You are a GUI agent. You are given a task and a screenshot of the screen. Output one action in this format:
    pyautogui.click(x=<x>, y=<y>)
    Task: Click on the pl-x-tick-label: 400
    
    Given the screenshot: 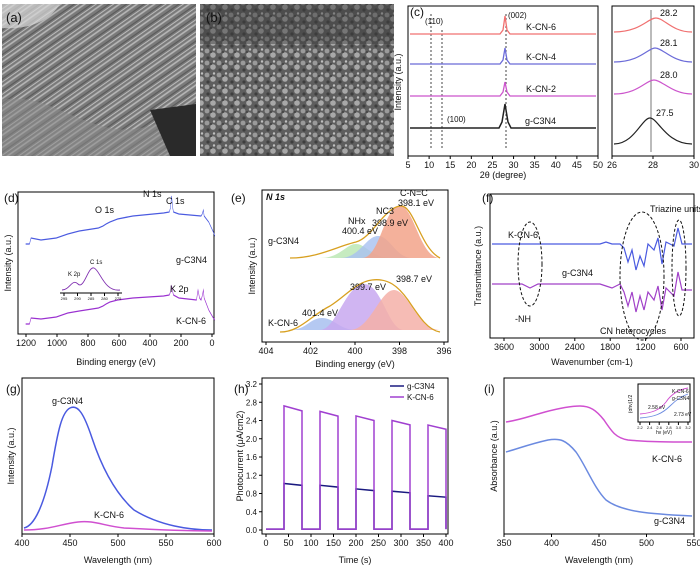 What is the action you would take?
    pyautogui.click(x=21, y=543)
    